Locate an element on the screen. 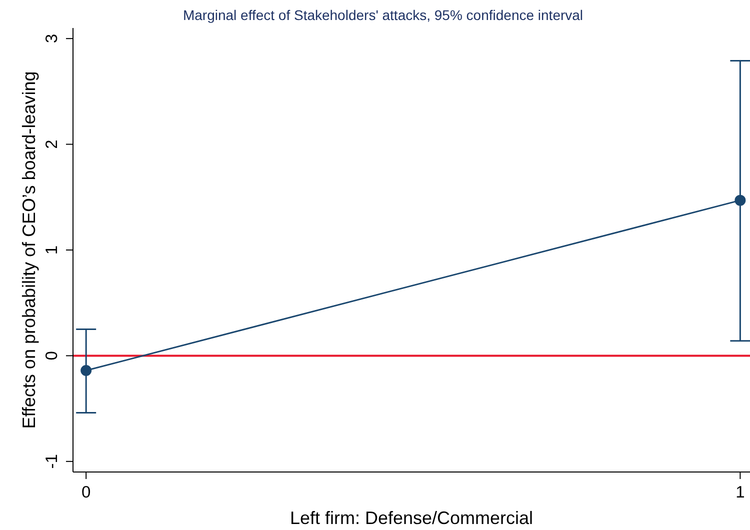 The image size is (750, 530). y-tick-label: 2 is located at coordinates (52, 144).